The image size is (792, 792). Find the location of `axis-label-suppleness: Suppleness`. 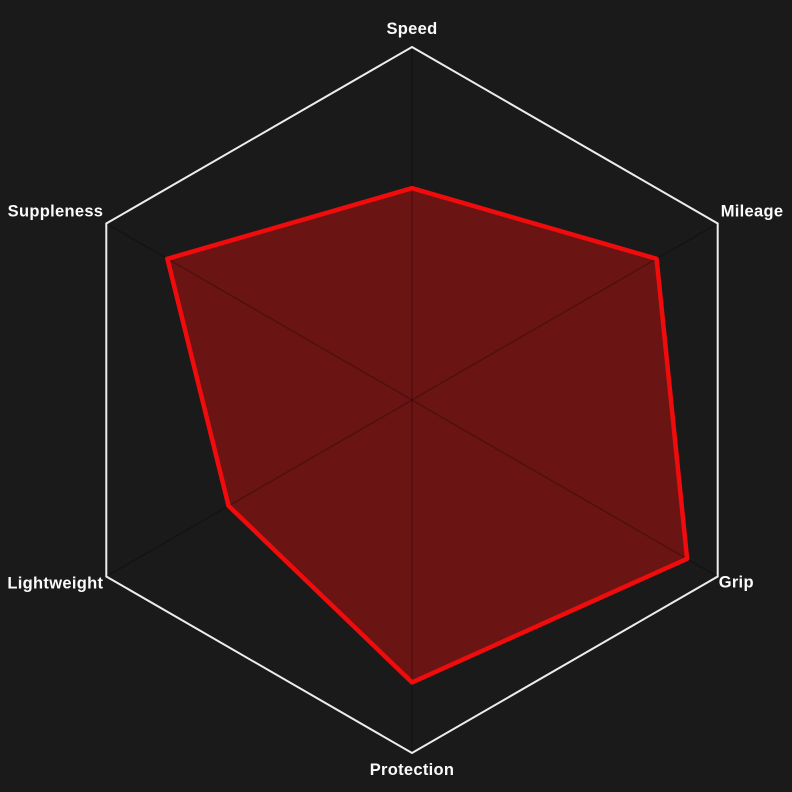

axis-label-suppleness: Suppleness is located at coordinates (55, 211).